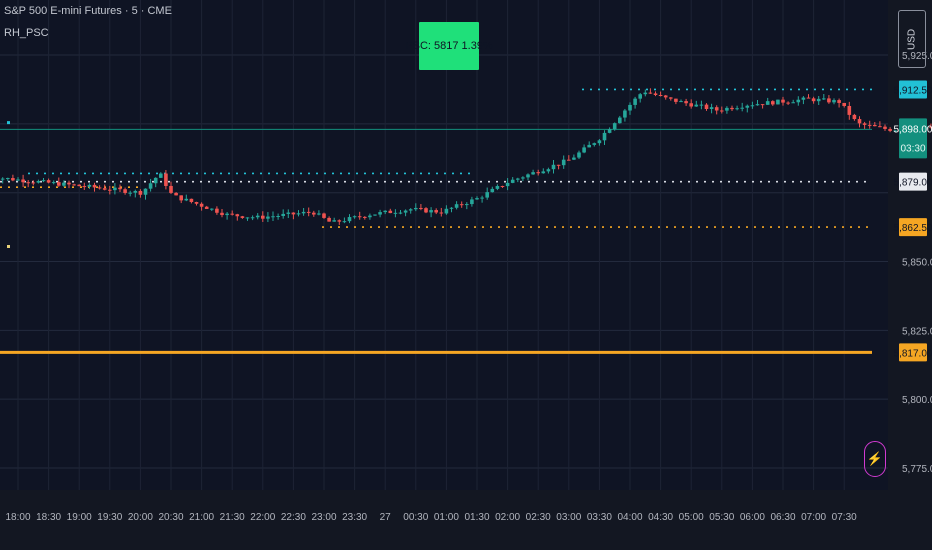 This screenshot has width=932, height=550. Describe the element at coordinates (917, 331) in the screenshot. I see `y-tick-label: 5,825.00` at that location.